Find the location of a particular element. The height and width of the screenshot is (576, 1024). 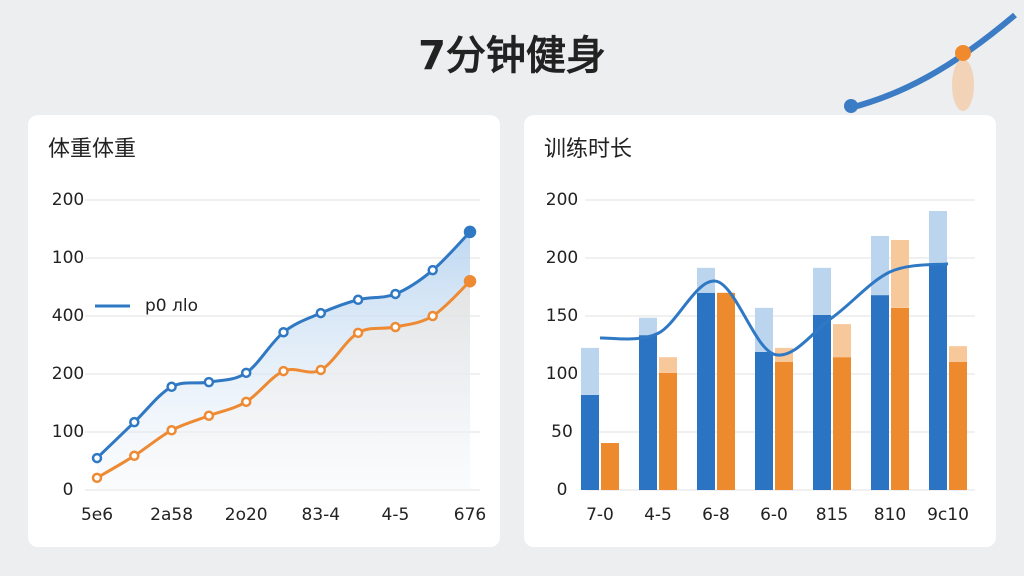

deco-dot is located at coordinates (851, 106).